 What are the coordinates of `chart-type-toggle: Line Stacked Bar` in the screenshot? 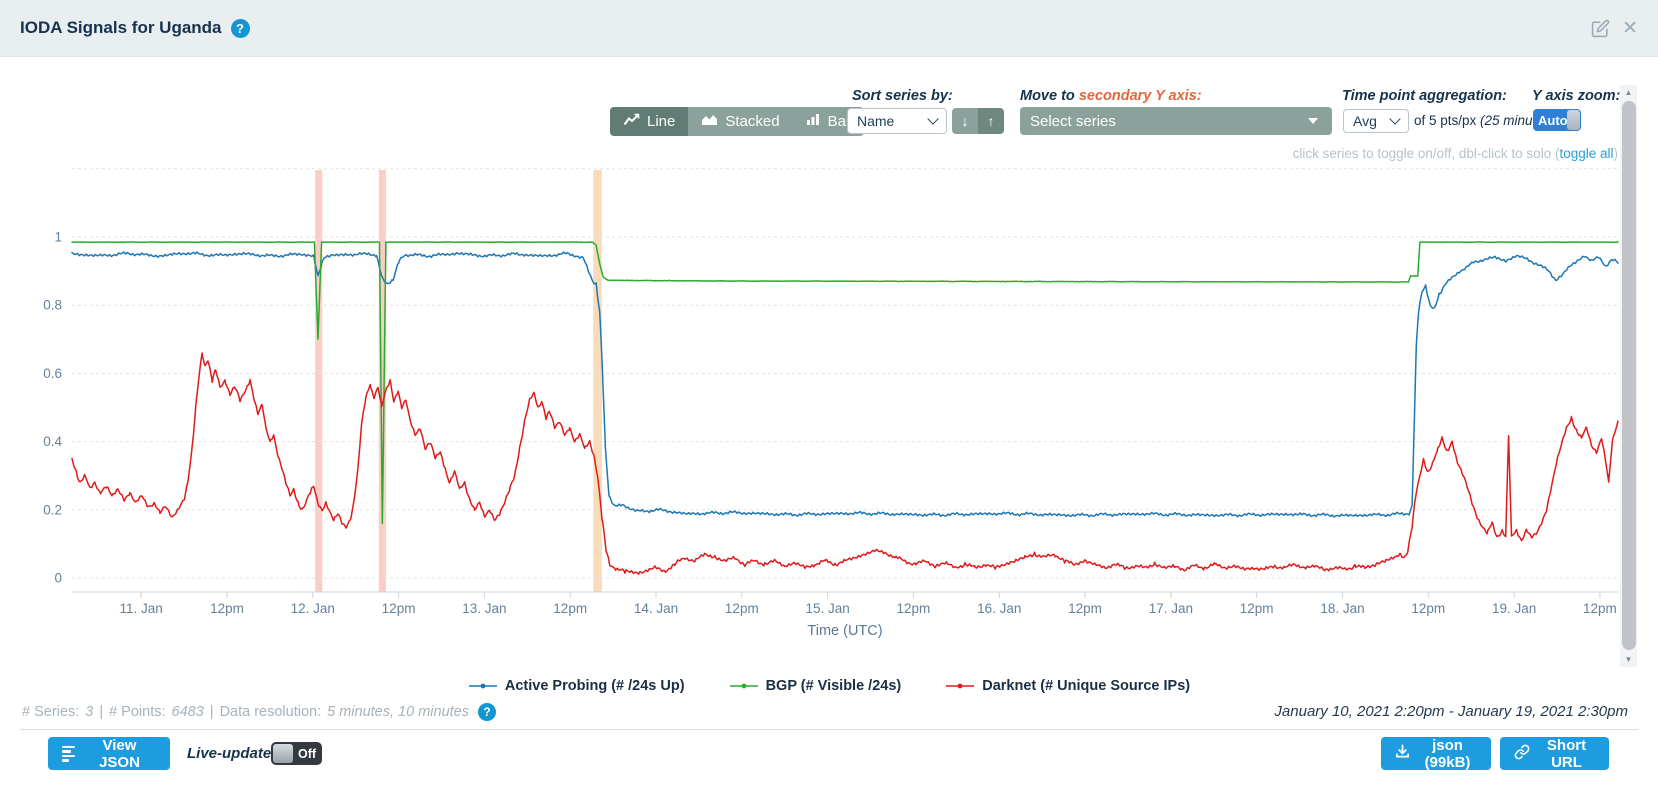 It's located at (737, 121).